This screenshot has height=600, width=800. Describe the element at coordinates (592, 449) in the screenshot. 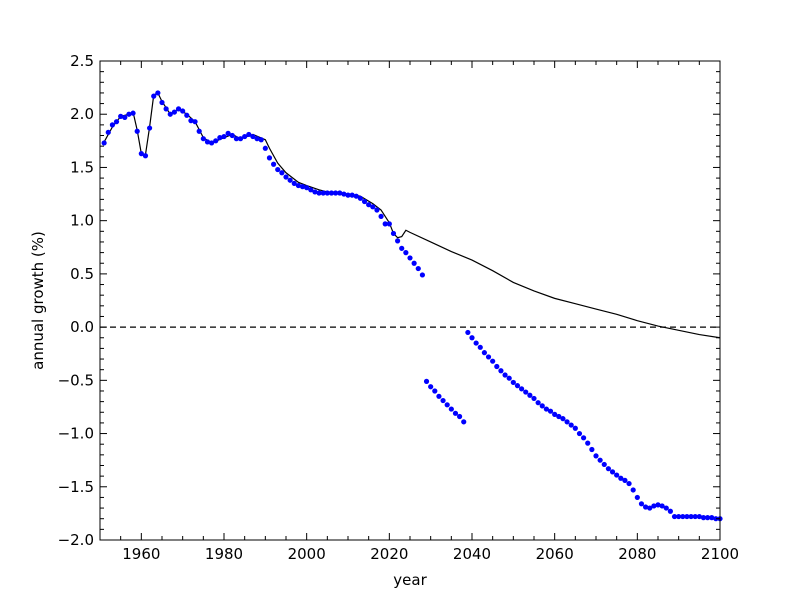

I see `data-point-2069` at that location.